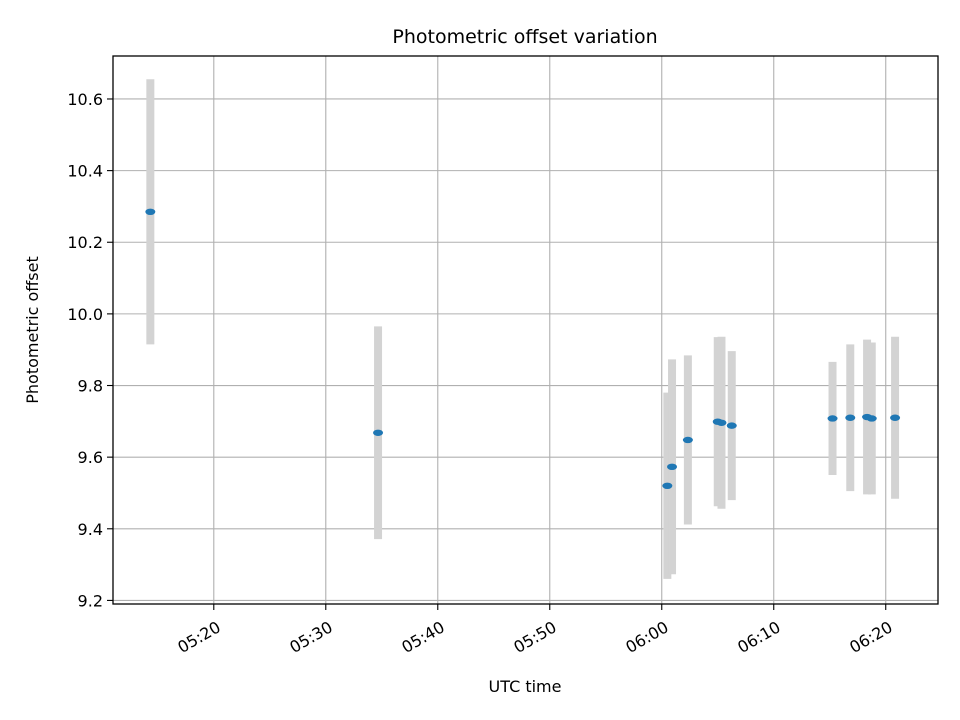 This screenshot has width=960, height=720. I want to click on y-tick-label: 9.6, so click(90, 457).